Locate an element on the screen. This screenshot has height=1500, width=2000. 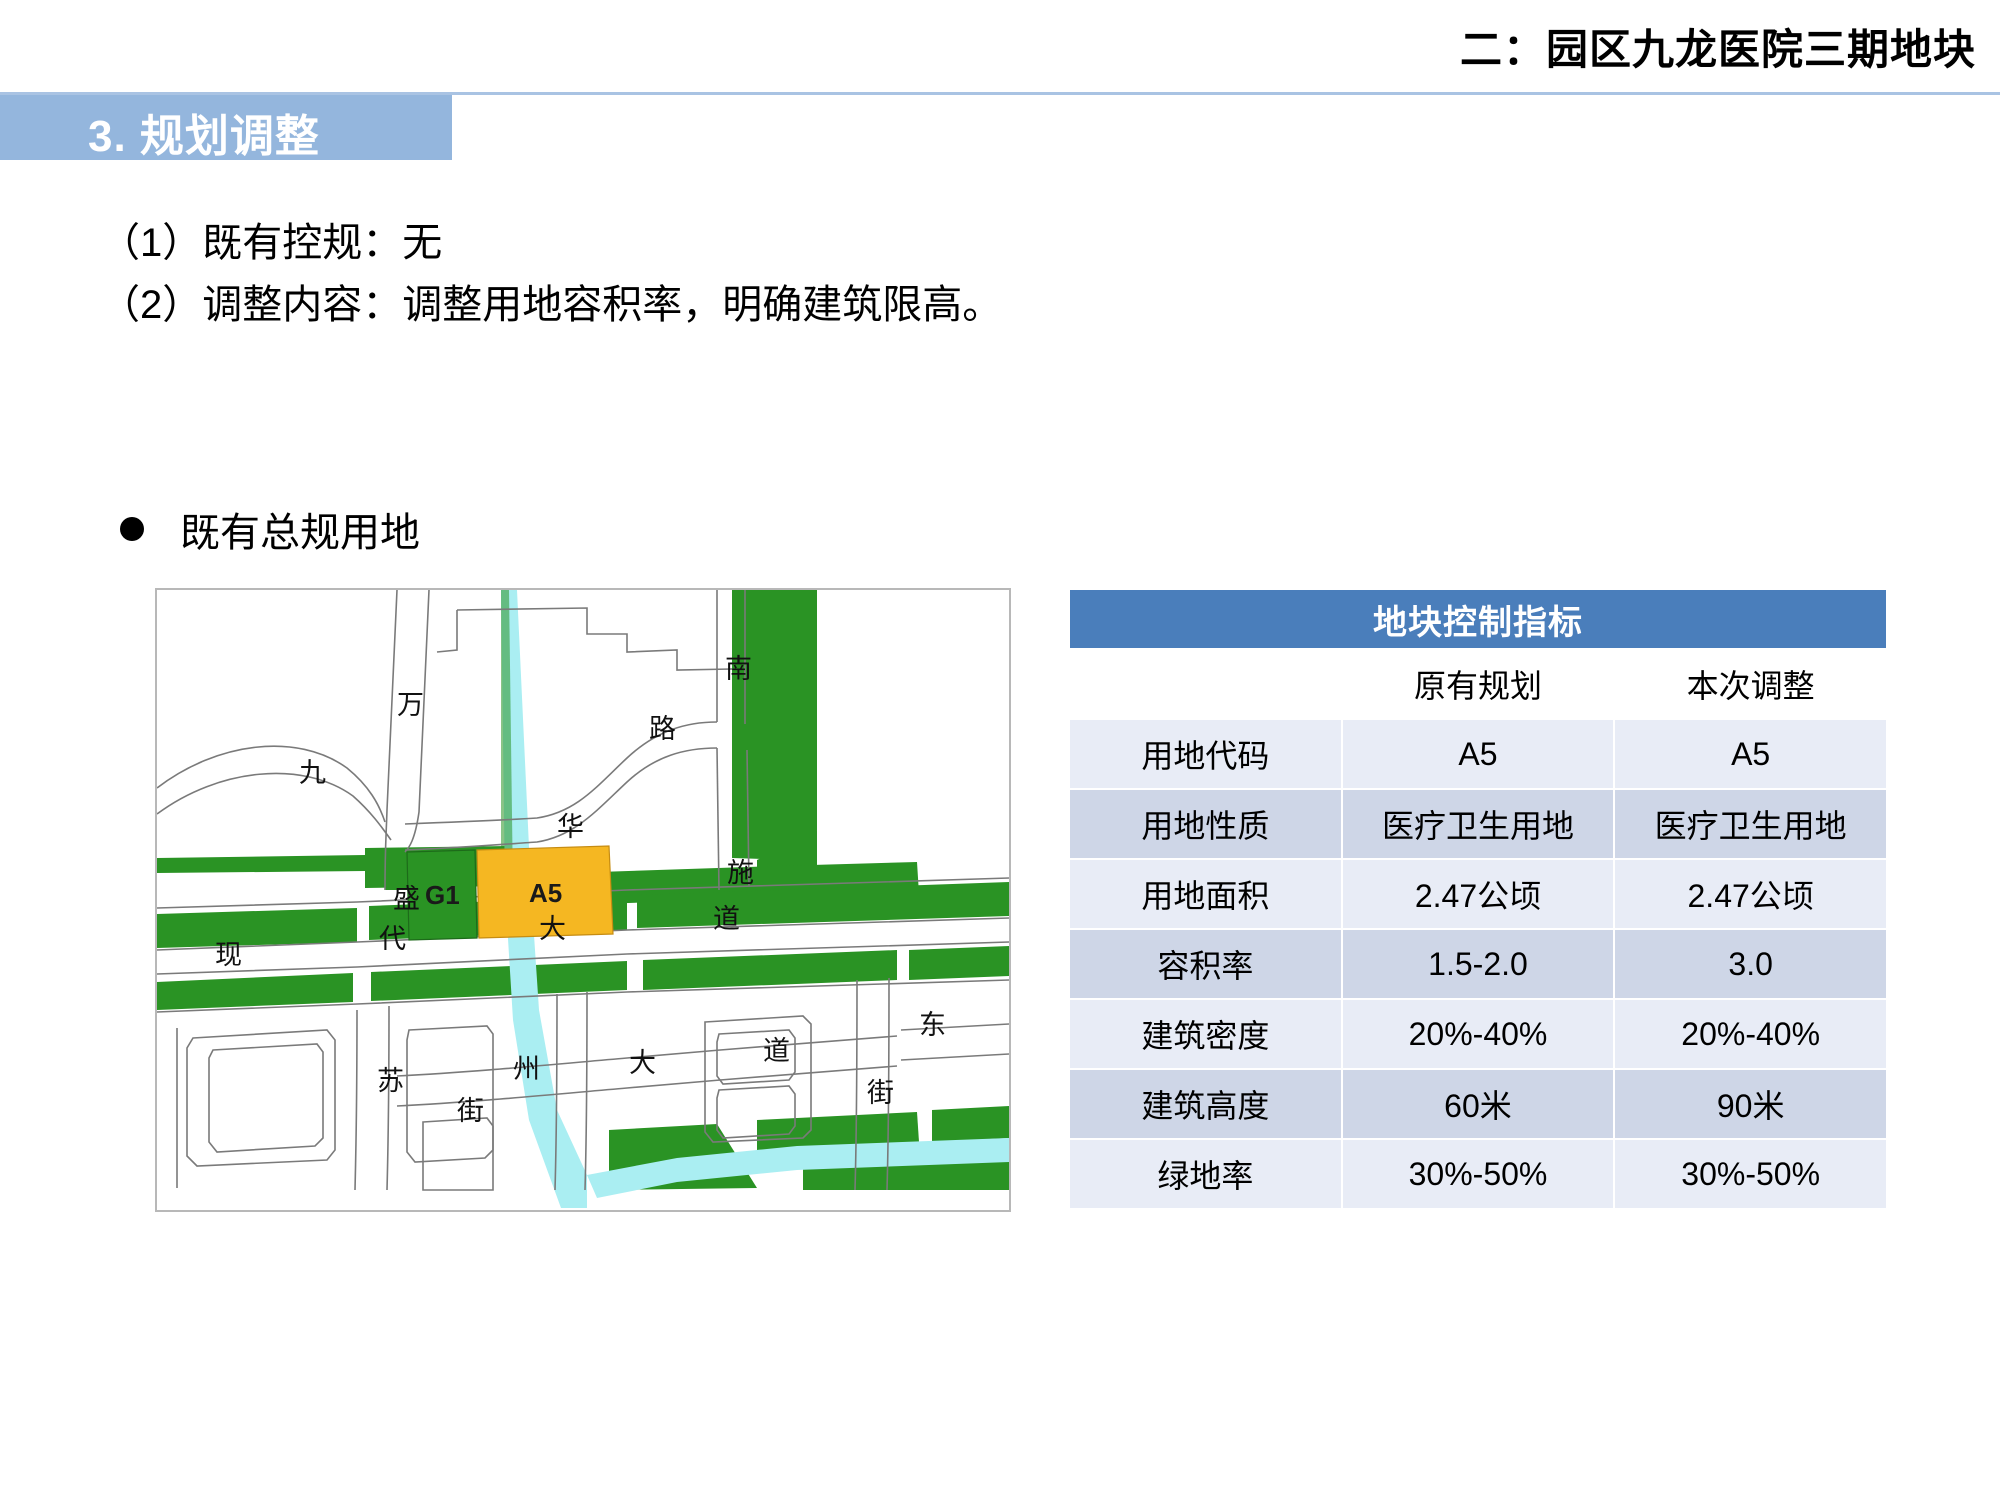
map-label-sheng: 盛 is located at coordinates (406, 899).